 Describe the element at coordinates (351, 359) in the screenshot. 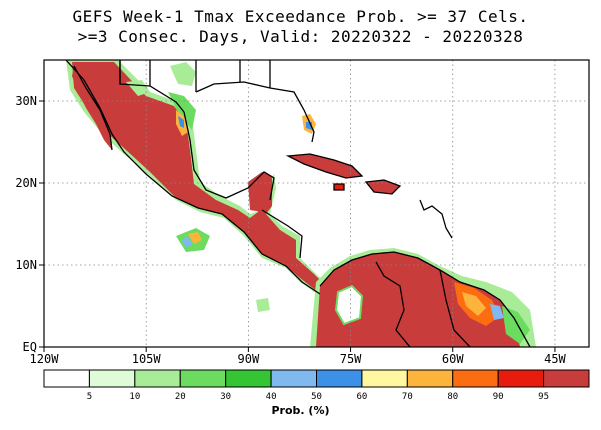

I see `x-tick-label: 75W` at that location.